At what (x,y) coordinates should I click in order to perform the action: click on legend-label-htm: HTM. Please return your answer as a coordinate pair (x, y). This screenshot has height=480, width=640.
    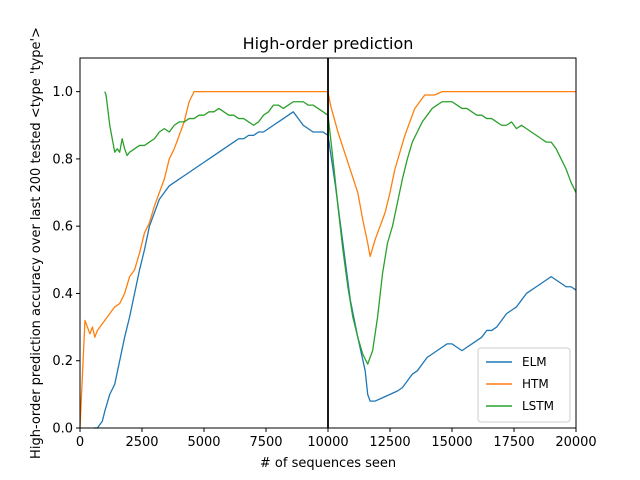
    Looking at the image, I should click on (535, 384).